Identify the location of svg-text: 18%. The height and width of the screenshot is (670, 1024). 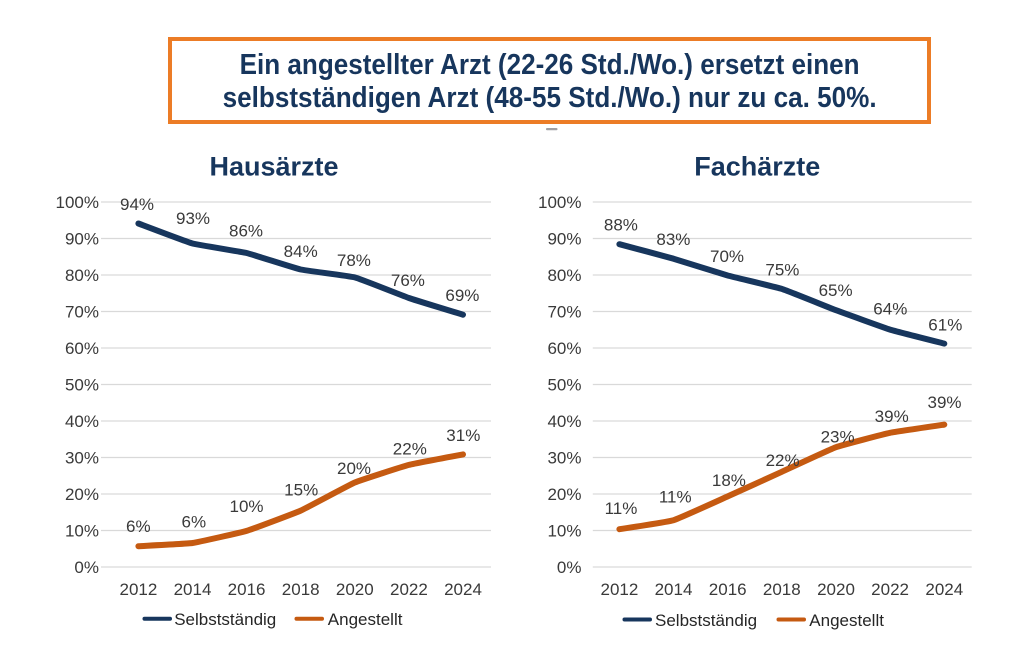
(729, 480).